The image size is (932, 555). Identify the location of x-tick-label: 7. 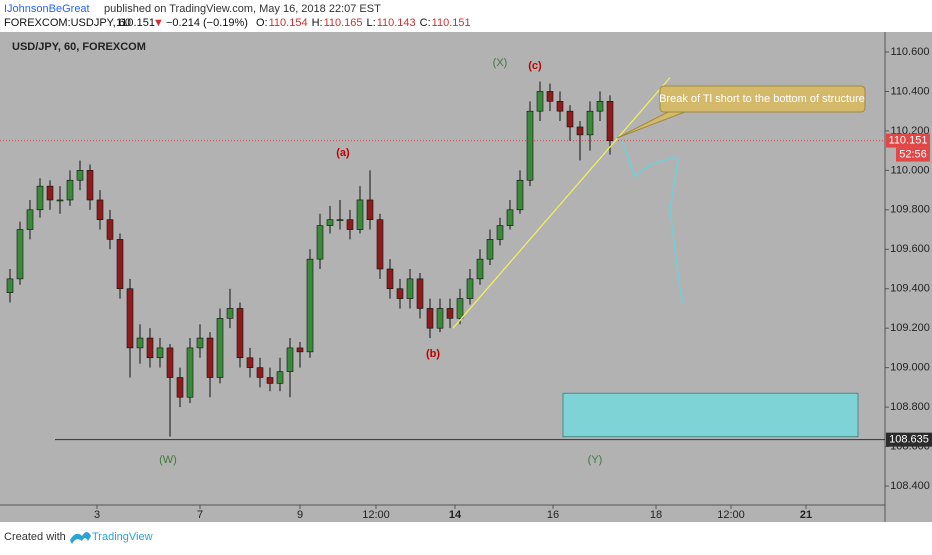
(200, 515).